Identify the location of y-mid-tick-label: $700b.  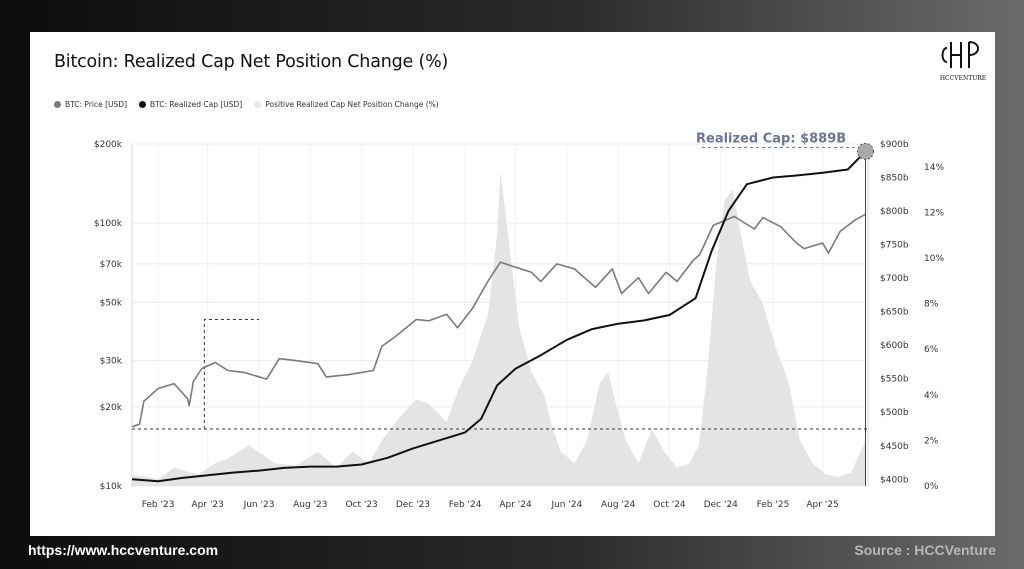
(894, 279).